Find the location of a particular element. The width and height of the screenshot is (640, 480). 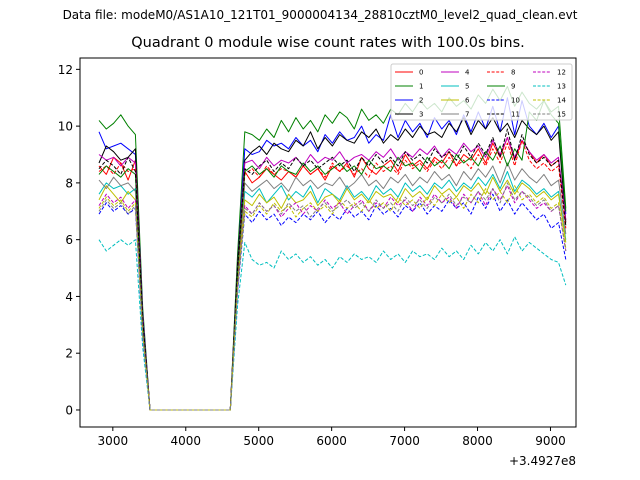

y-axis: 0 2 4 6 8 10 12 is located at coordinates (69, 240).